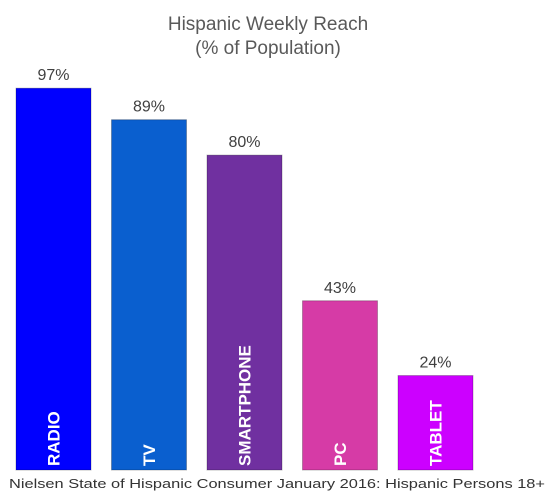 The image size is (554, 499). What do you see at coordinates (245, 405) in the screenshot?
I see `category-label-smartphone: SMARTPHONE` at bounding box center [245, 405].